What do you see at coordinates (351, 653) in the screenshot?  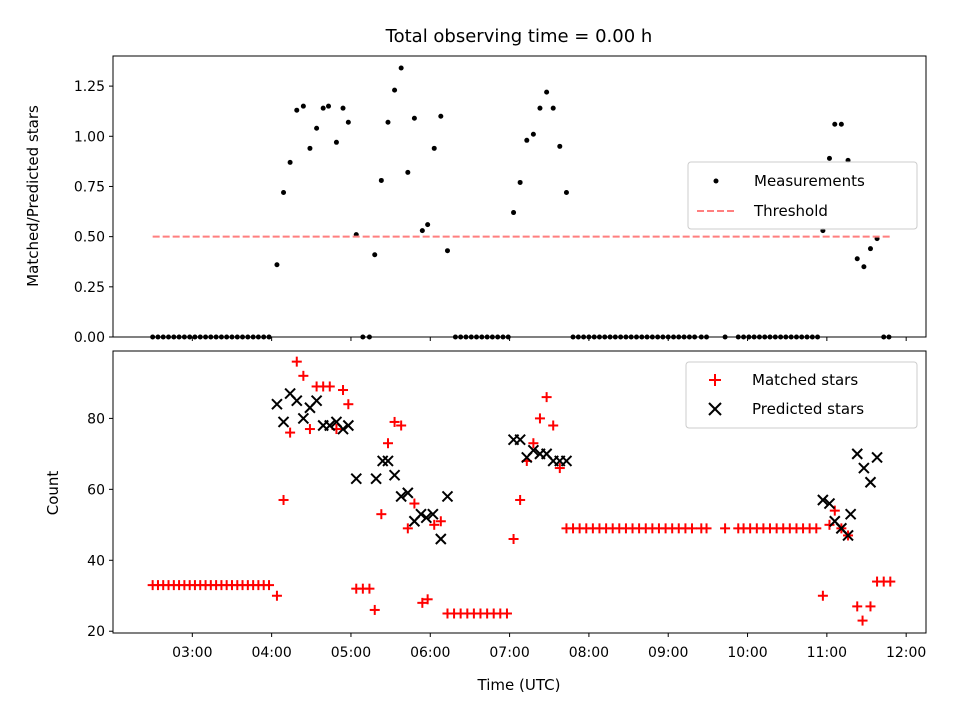 I see `x-tick-label: 05:00` at bounding box center [351, 653].